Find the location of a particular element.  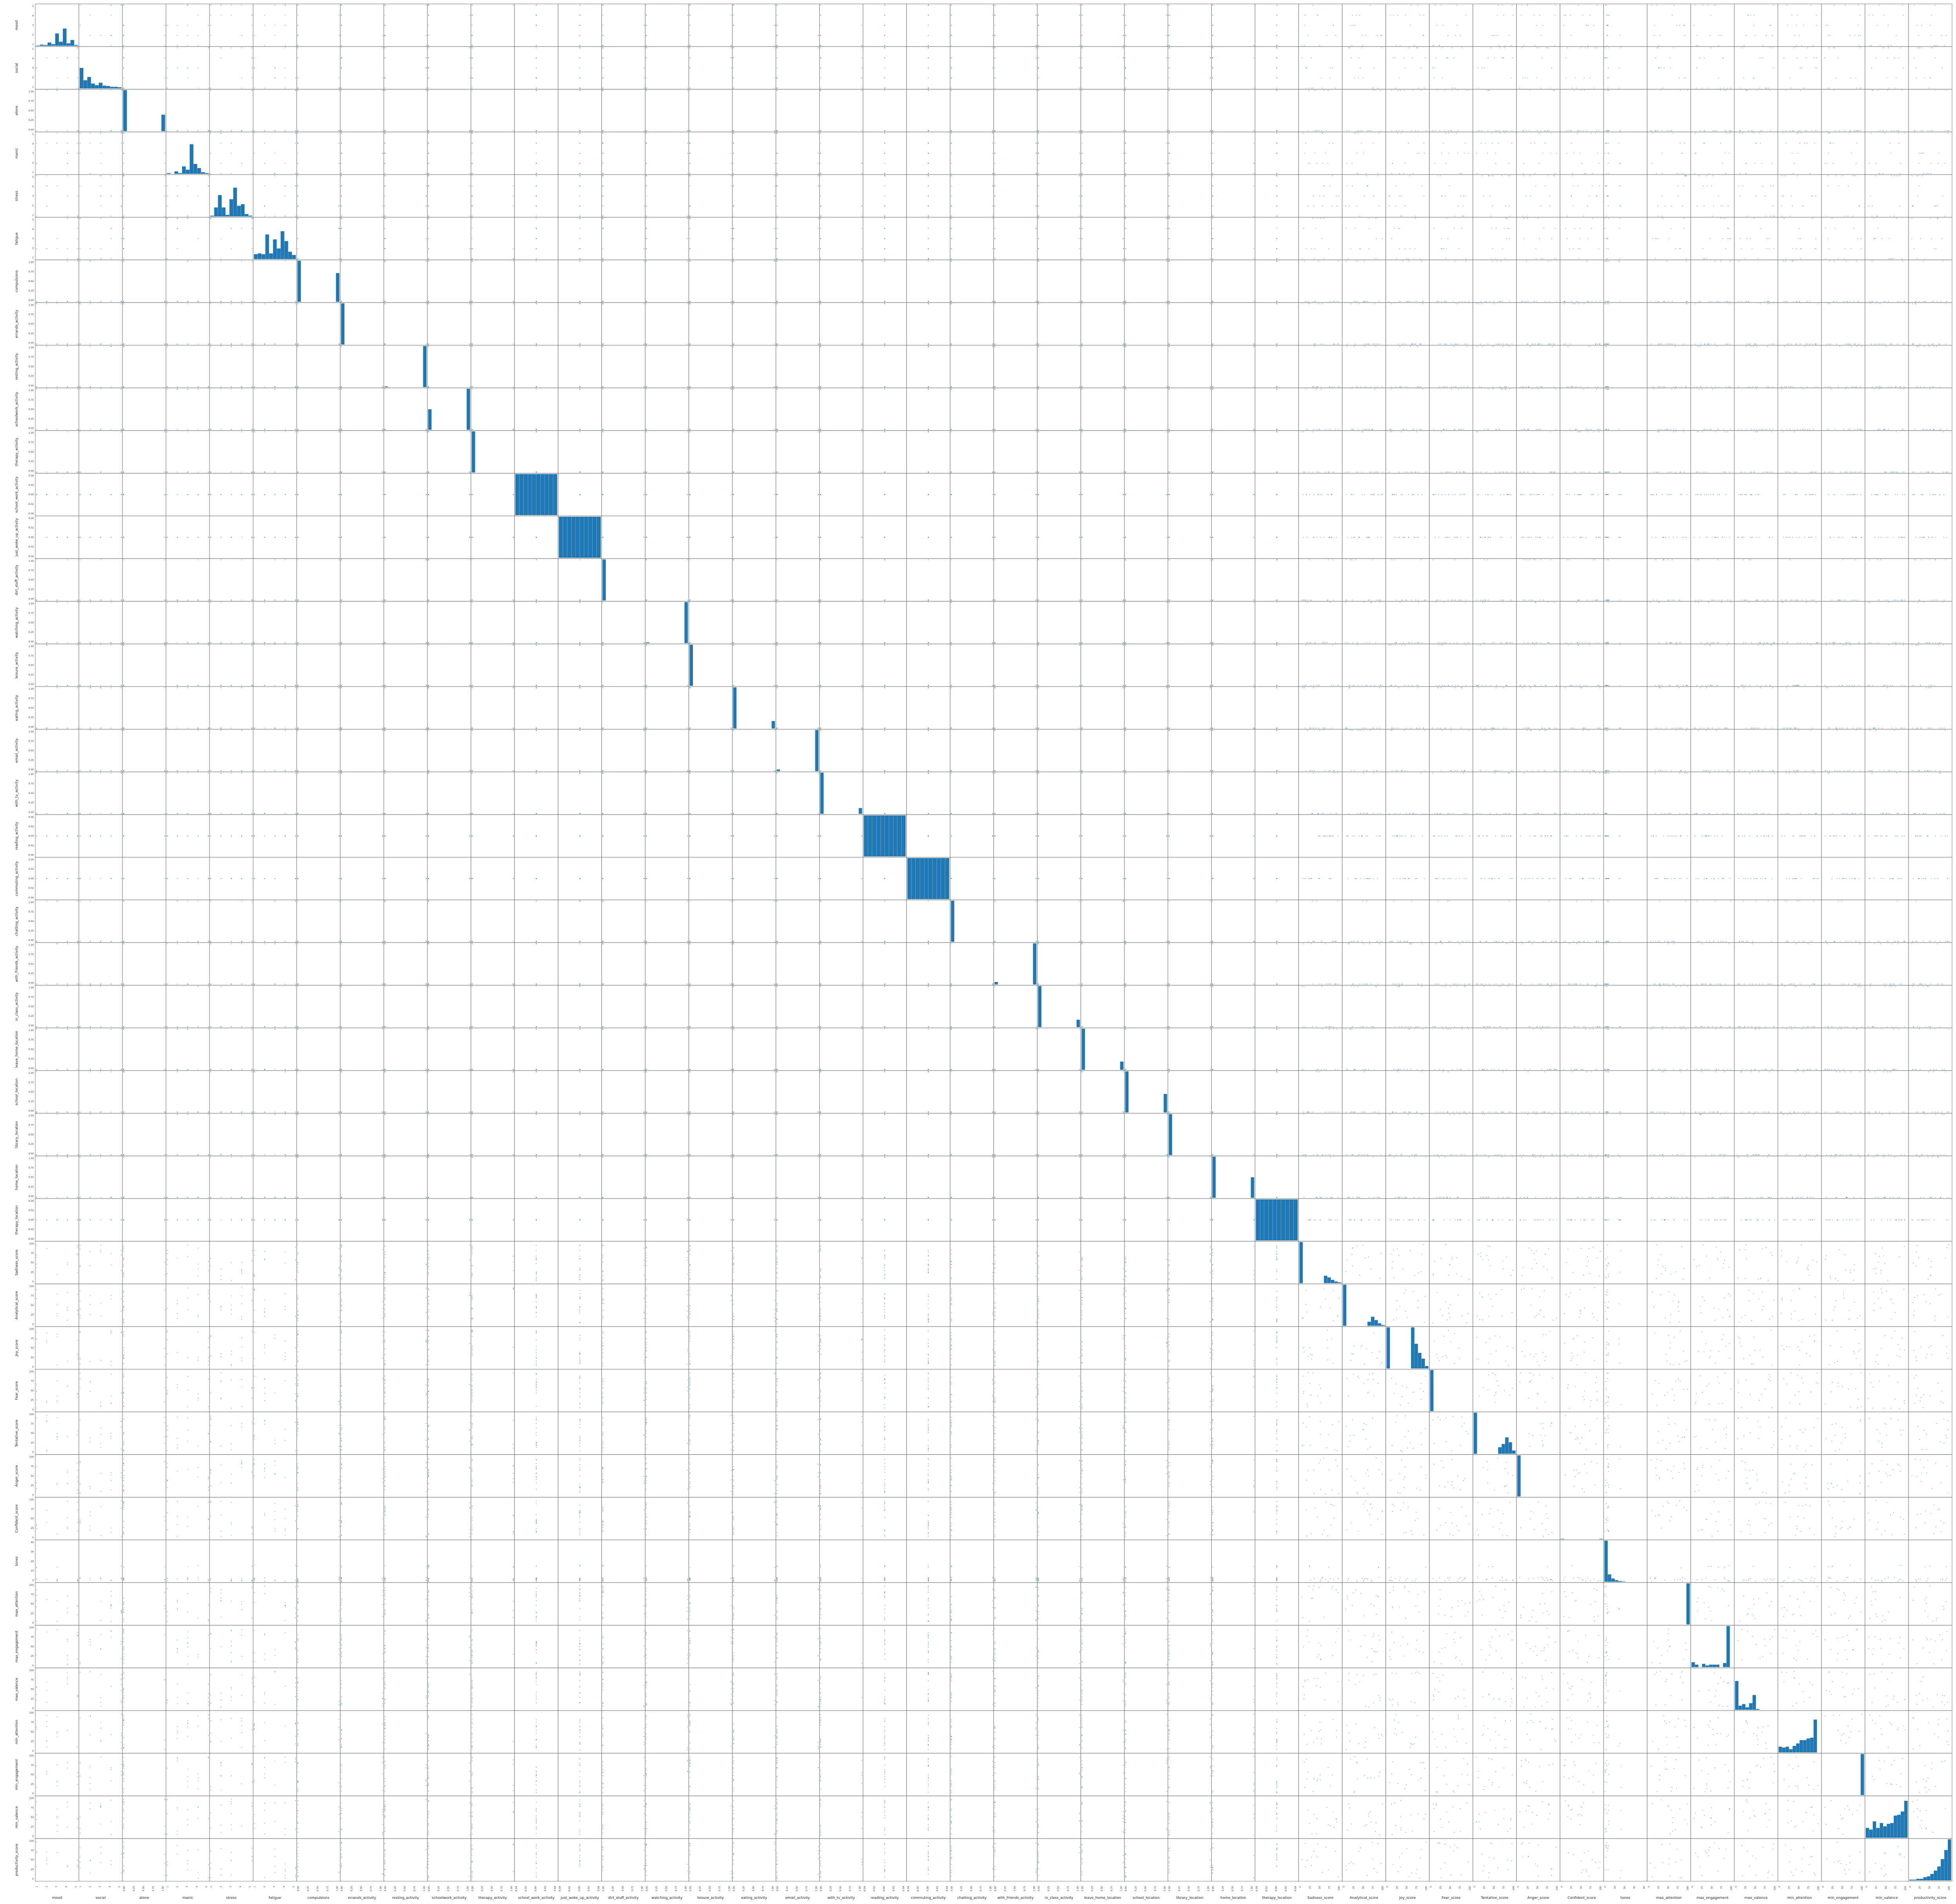

cell-social-vs-home_location is located at coordinates (1233, 67).